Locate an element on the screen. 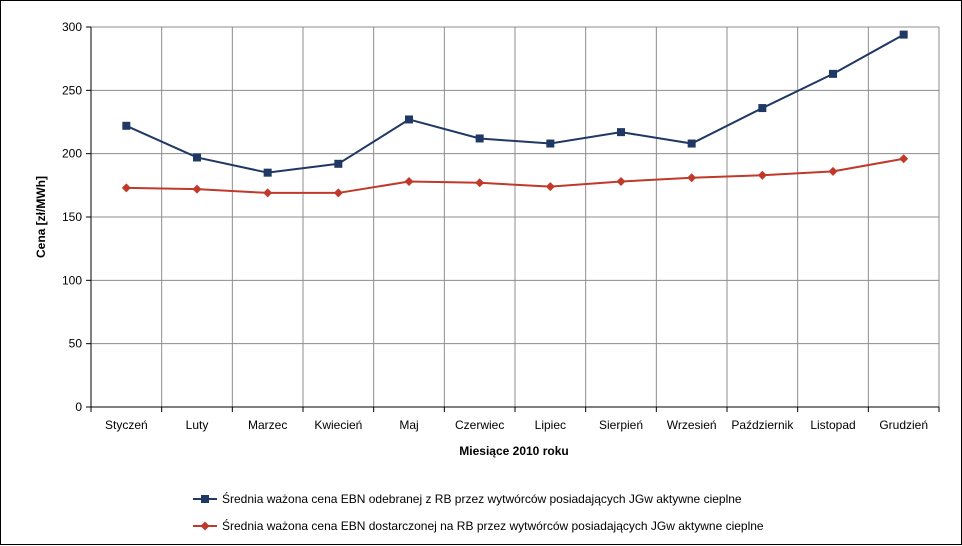 This screenshot has height=546, width=962. legend-marker-square is located at coordinates (205, 499).